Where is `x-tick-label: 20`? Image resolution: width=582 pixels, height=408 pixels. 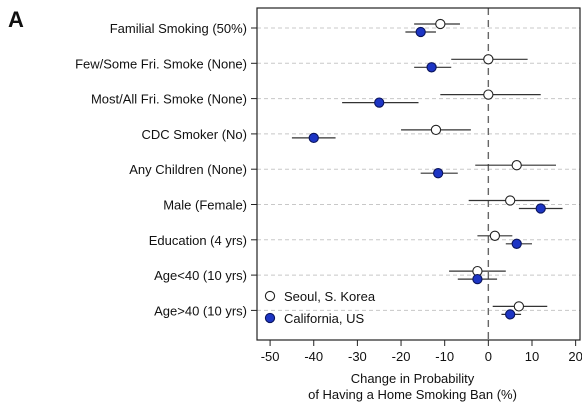
x-tick-label: 20 is located at coordinates (575, 356).